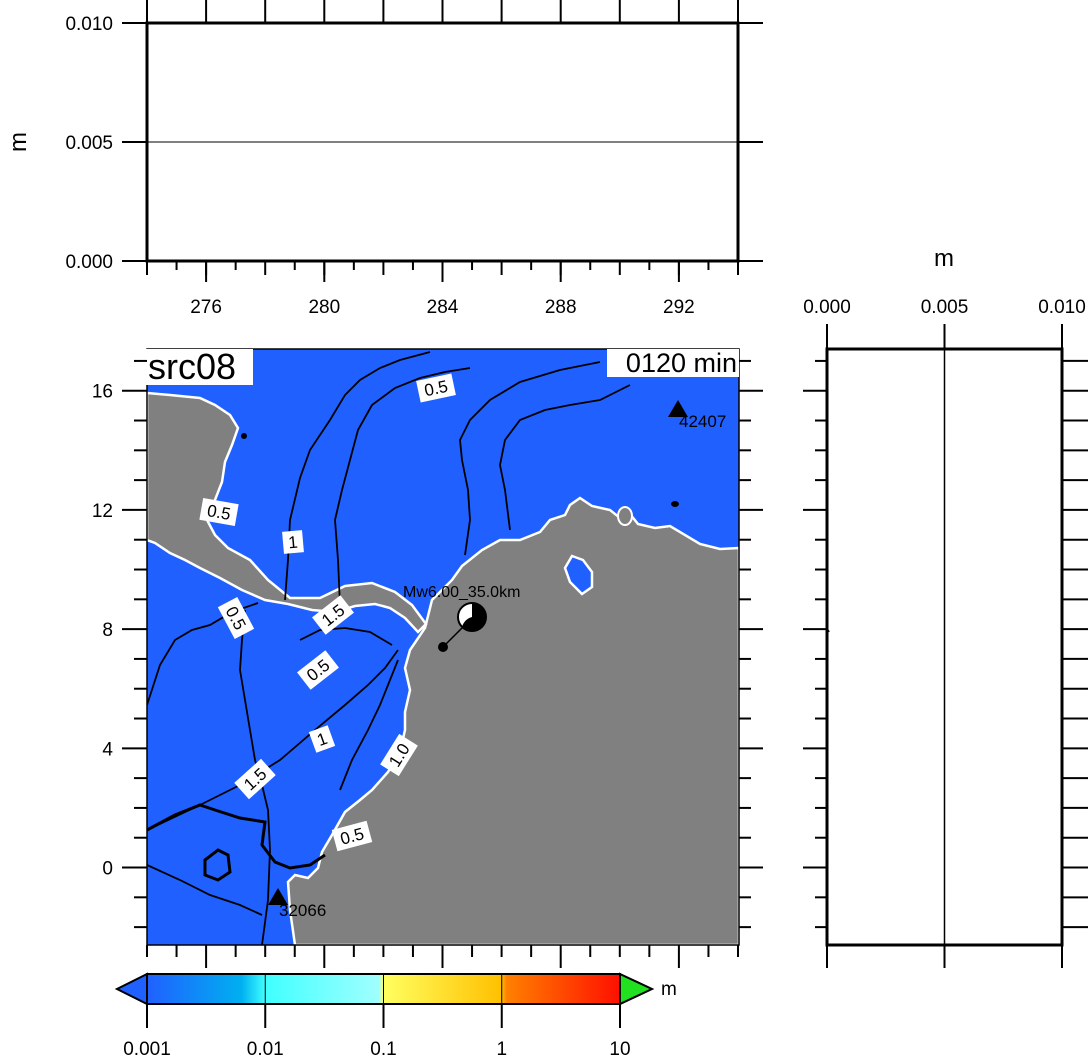 The image size is (1088, 1063). I want to click on y-tick-label: 8, so click(107, 630).